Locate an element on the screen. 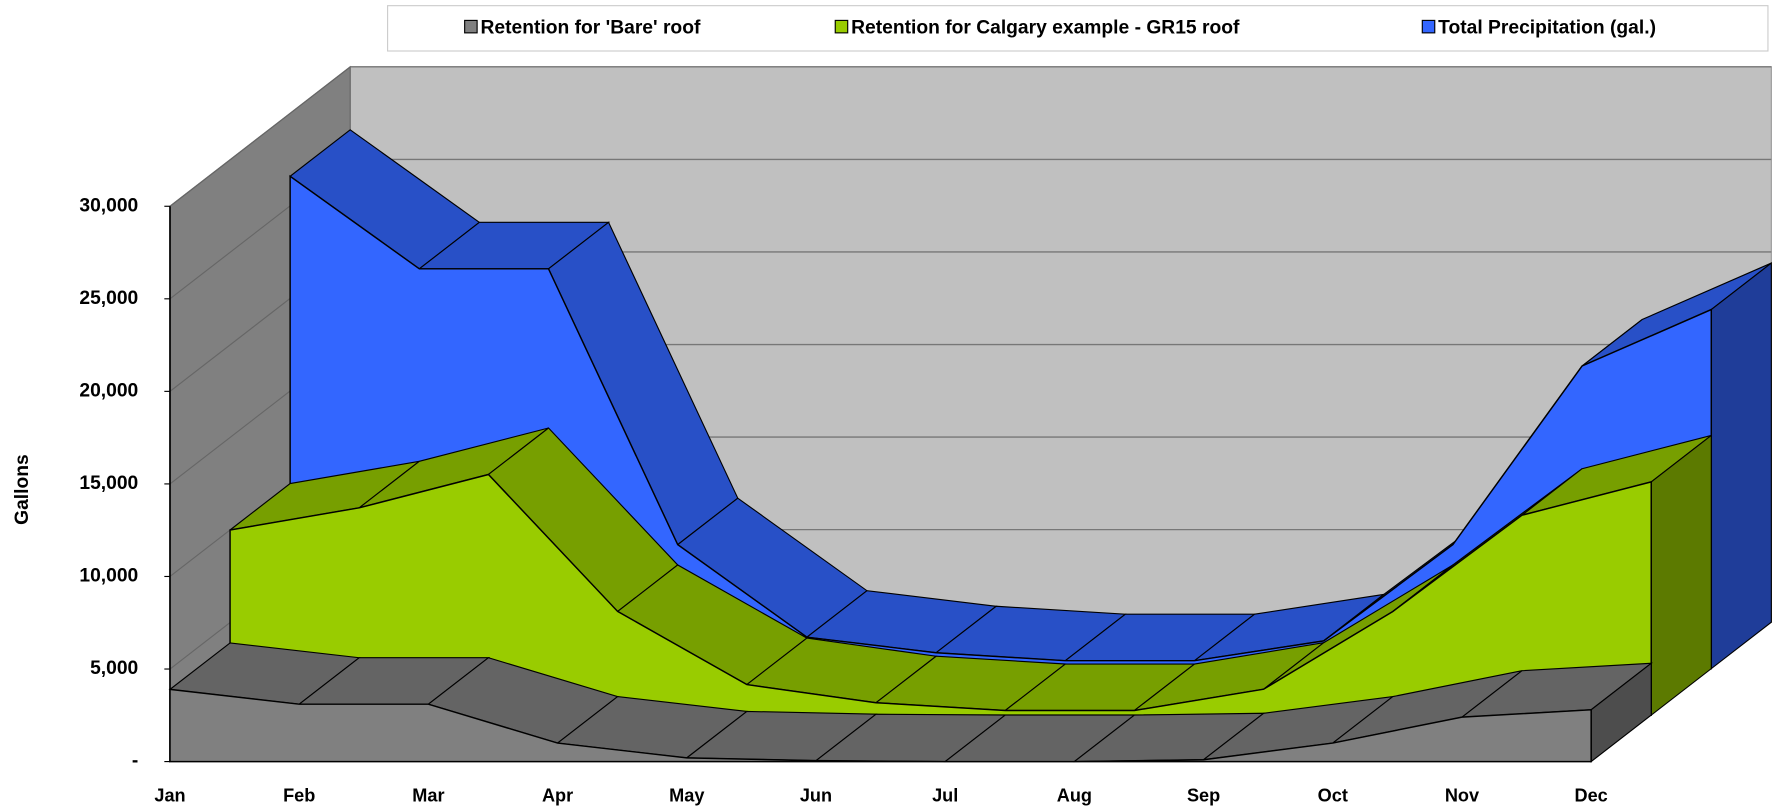  x-tick-label: Oct is located at coordinates (1333, 796).